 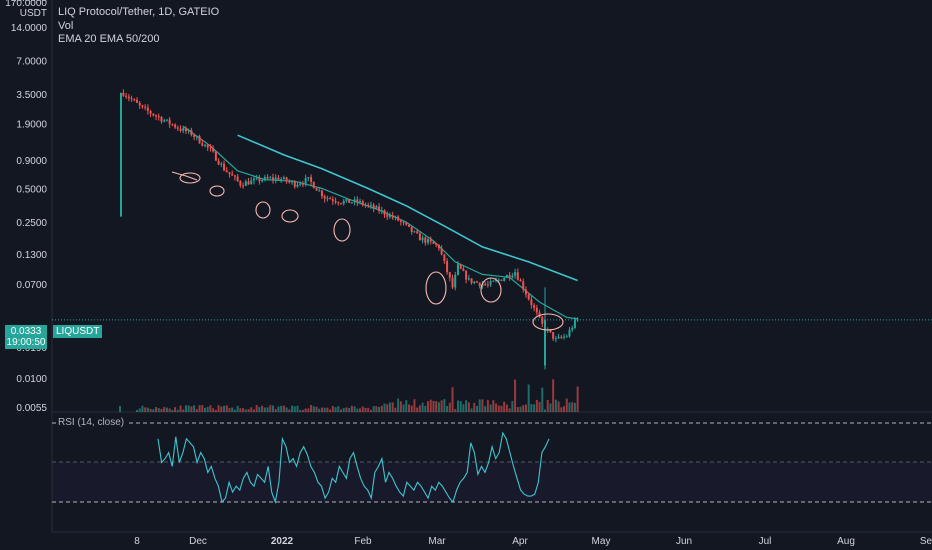 I want to click on price-tick-label: 7.0000, so click(x=31, y=61).